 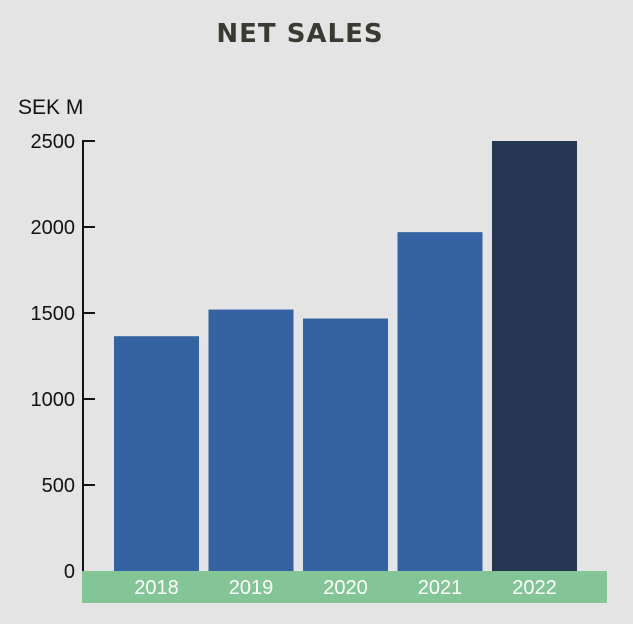 I want to click on y-tick-label-0: 0, so click(x=69, y=572).